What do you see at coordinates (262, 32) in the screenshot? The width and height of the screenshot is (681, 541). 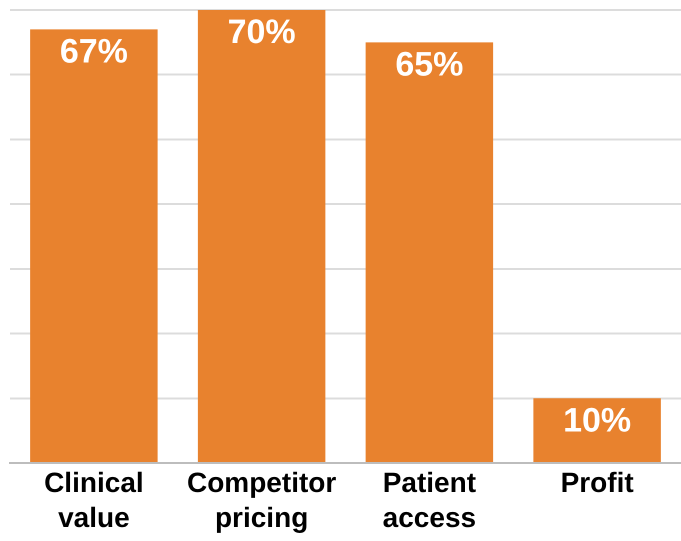 I see `data-label: 70%` at bounding box center [262, 32].